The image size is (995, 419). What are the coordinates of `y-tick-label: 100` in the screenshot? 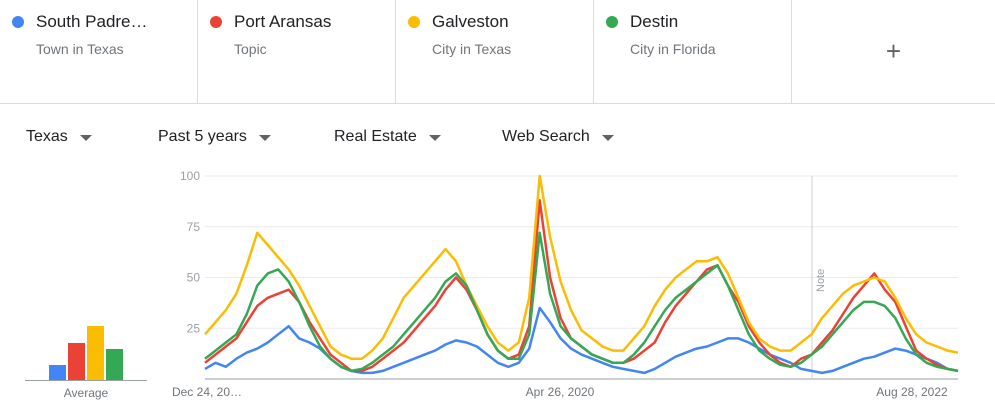 It's located at (190, 176).